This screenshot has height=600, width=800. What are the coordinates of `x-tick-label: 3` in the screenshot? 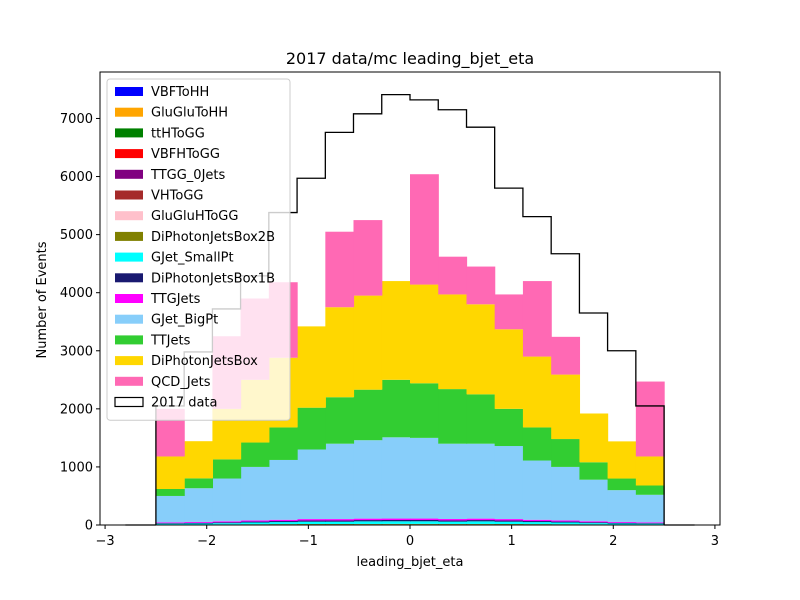 It's located at (715, 541).